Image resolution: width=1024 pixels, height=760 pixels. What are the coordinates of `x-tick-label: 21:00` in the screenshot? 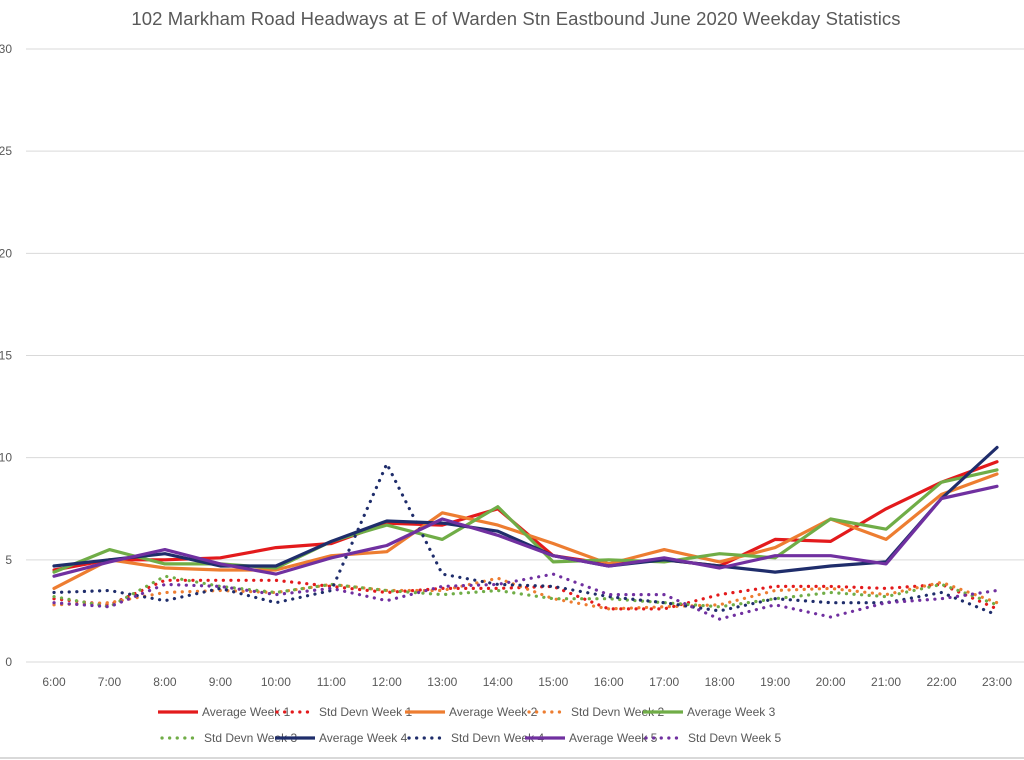 It's located at (886, 682).